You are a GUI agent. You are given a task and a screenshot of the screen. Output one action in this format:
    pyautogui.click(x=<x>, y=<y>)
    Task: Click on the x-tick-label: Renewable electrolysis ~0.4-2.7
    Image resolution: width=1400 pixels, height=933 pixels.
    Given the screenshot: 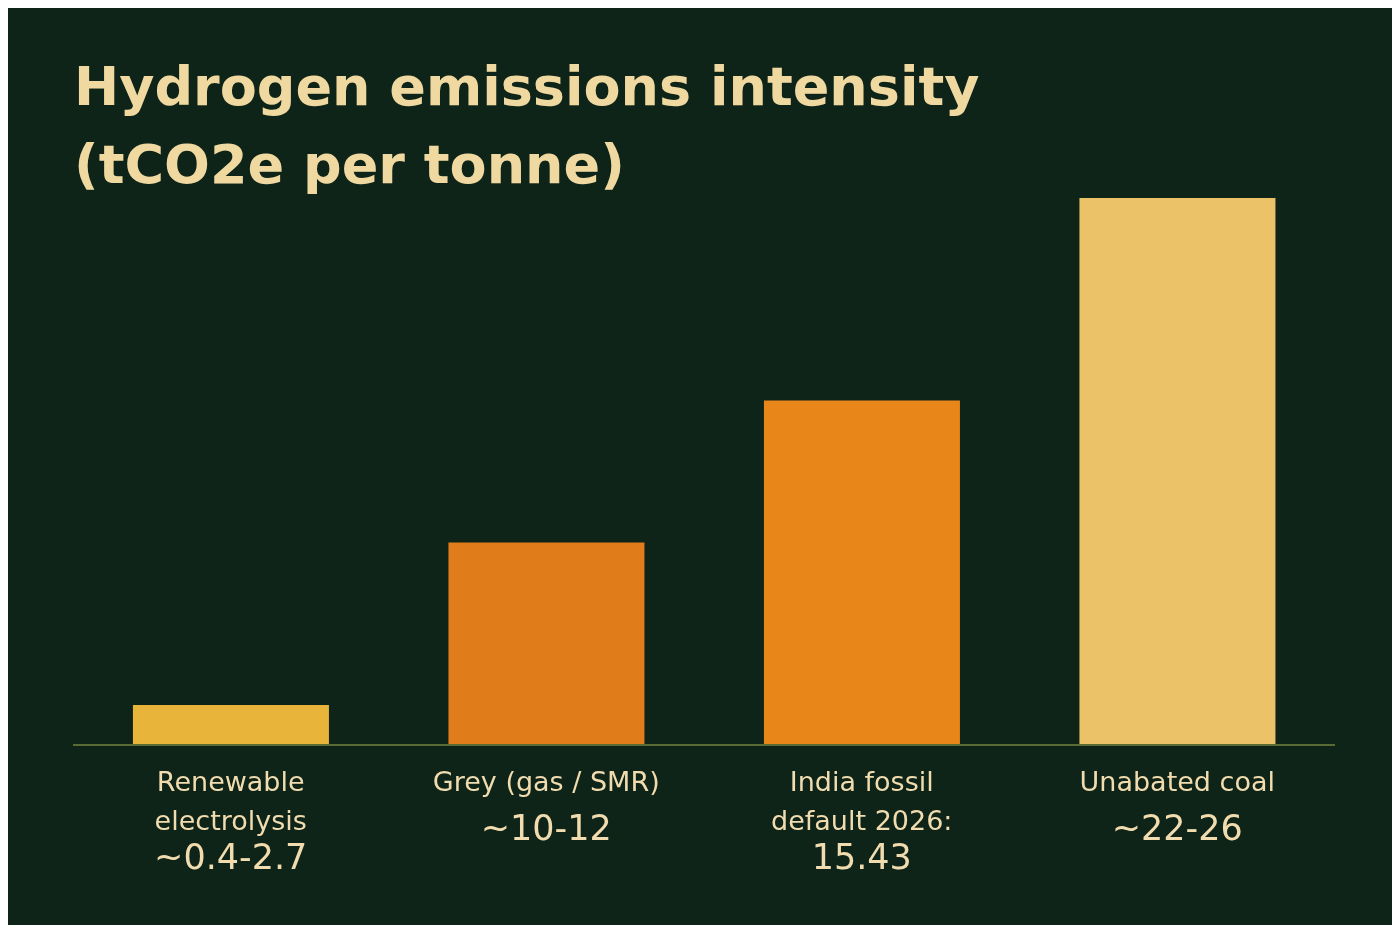 What is the action you would take?
    pyautogui.click(x=231, y=821)
    